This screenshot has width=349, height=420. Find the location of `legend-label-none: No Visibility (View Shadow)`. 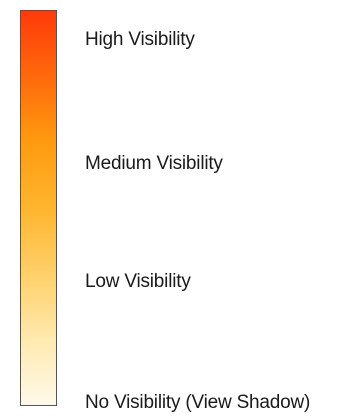

legend-label-none: No Visibility (View Shadow) is located at coordinates (198, 402).